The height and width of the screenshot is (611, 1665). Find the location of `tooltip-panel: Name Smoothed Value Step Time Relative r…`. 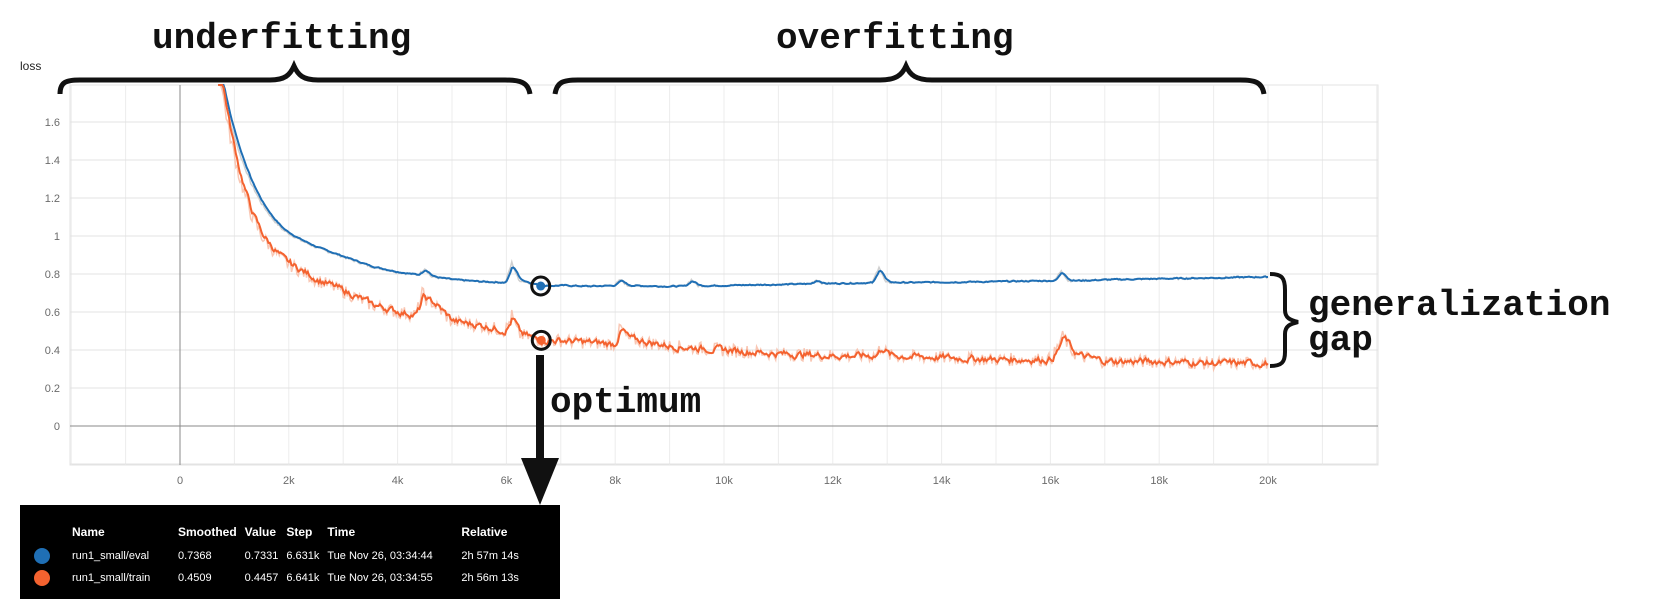

tooltip-panel: Name Smoothed Value Step Time Relative r… is located at coordinates (290, 552).